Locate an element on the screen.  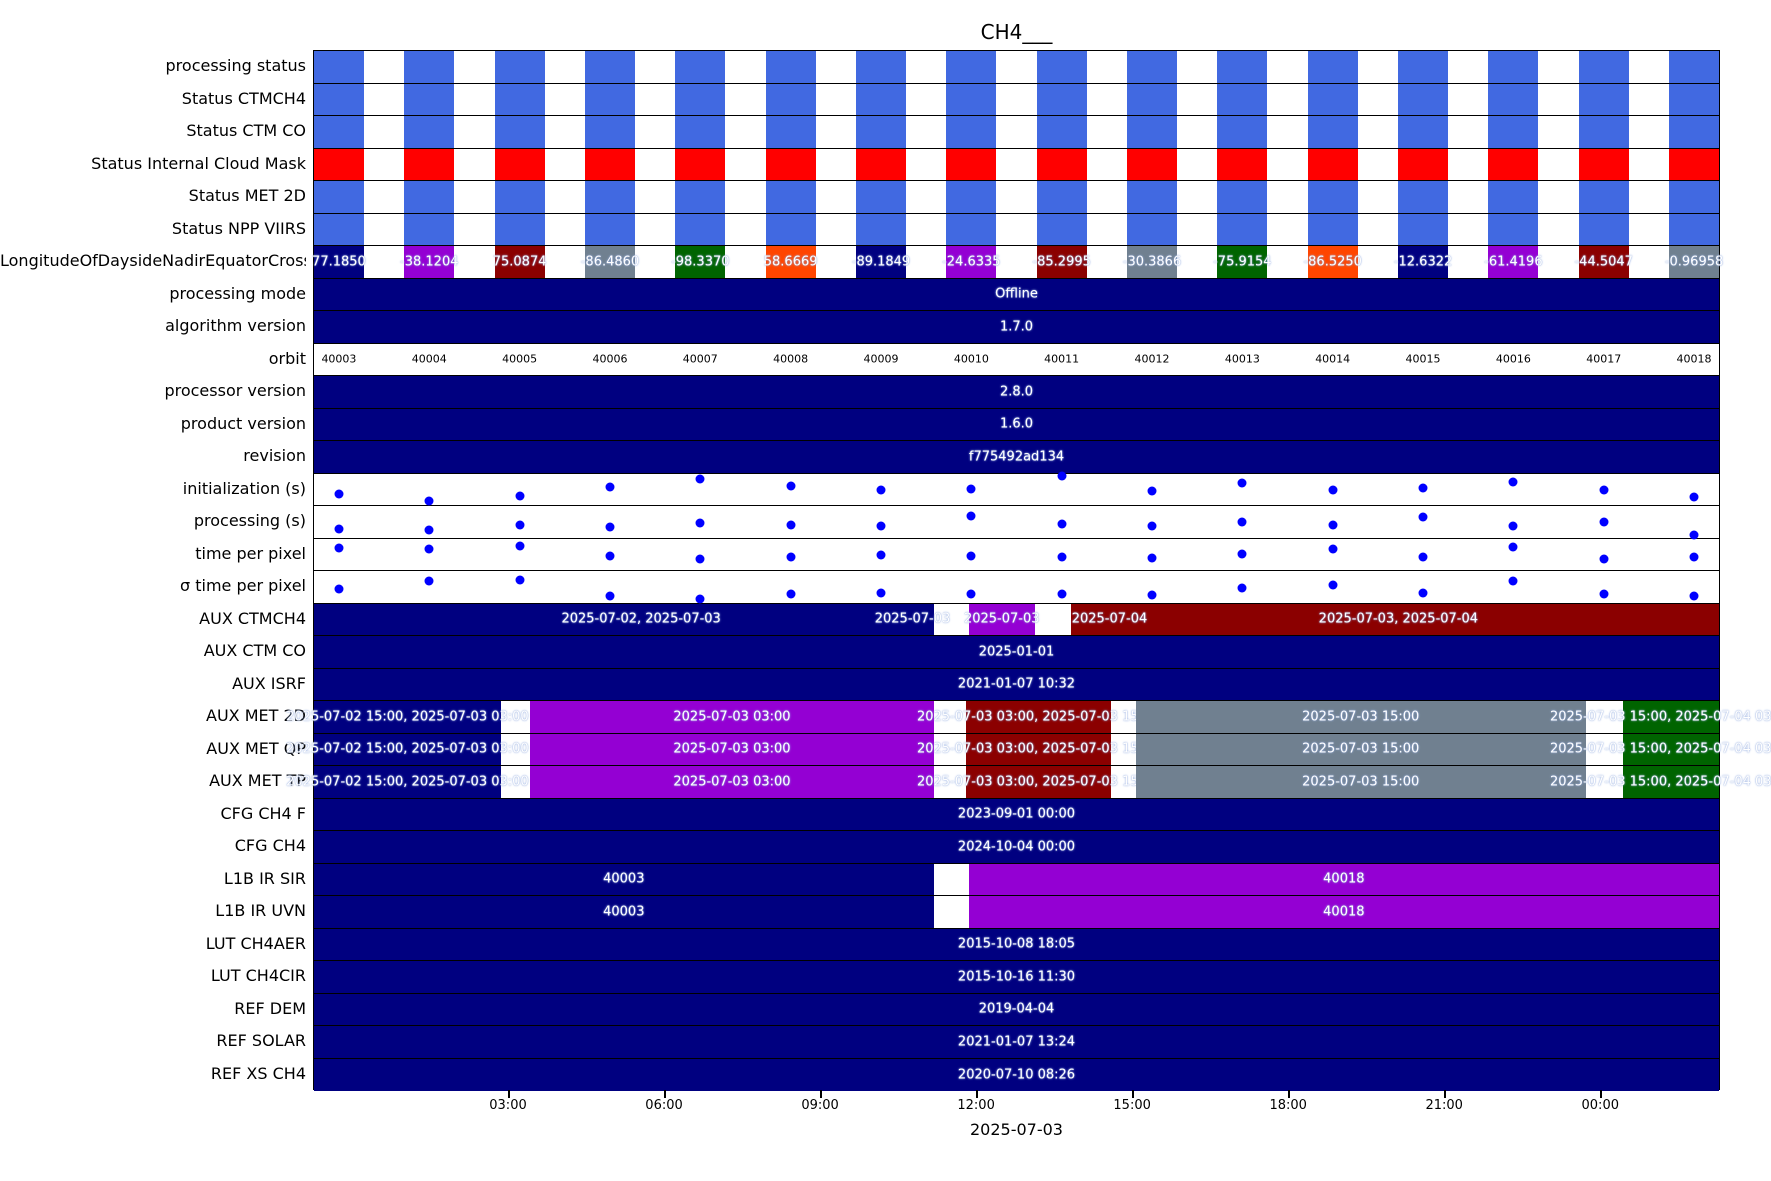
row-label-lut-ch4aer: LUT CH4AER is located at coordinates (255, 943).